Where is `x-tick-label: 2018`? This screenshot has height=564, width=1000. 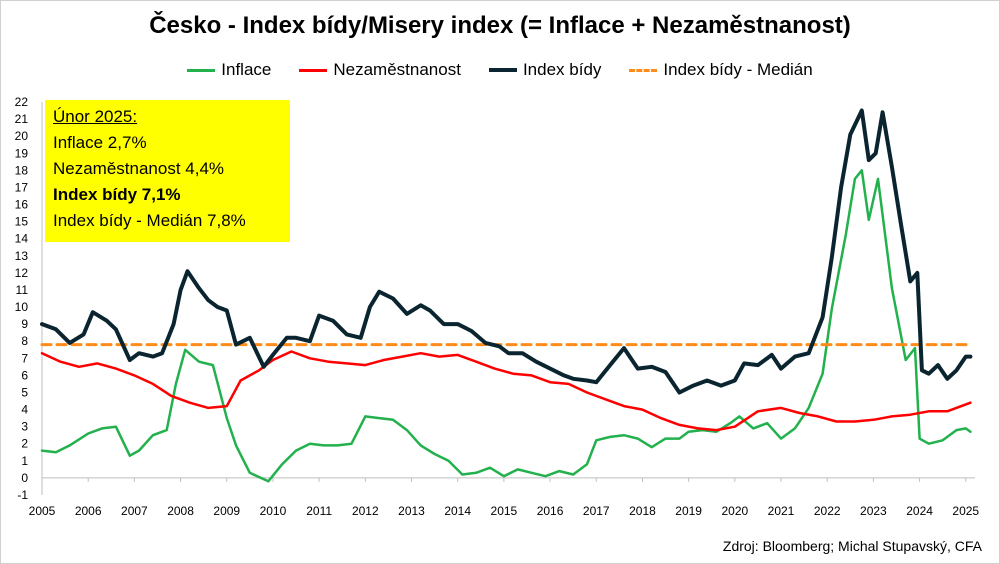 x-tick-label: 2018 is located at coordinates (642, 511).